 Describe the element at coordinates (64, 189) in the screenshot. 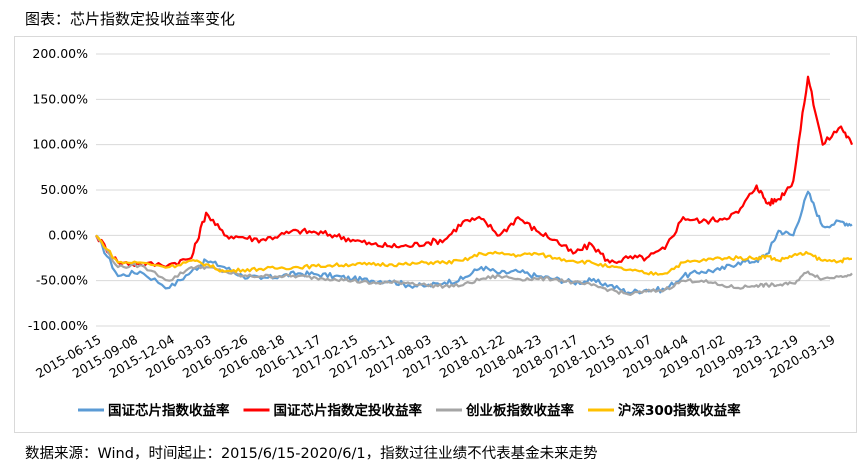

I see `y-tick-label: 50.00%` at that location.